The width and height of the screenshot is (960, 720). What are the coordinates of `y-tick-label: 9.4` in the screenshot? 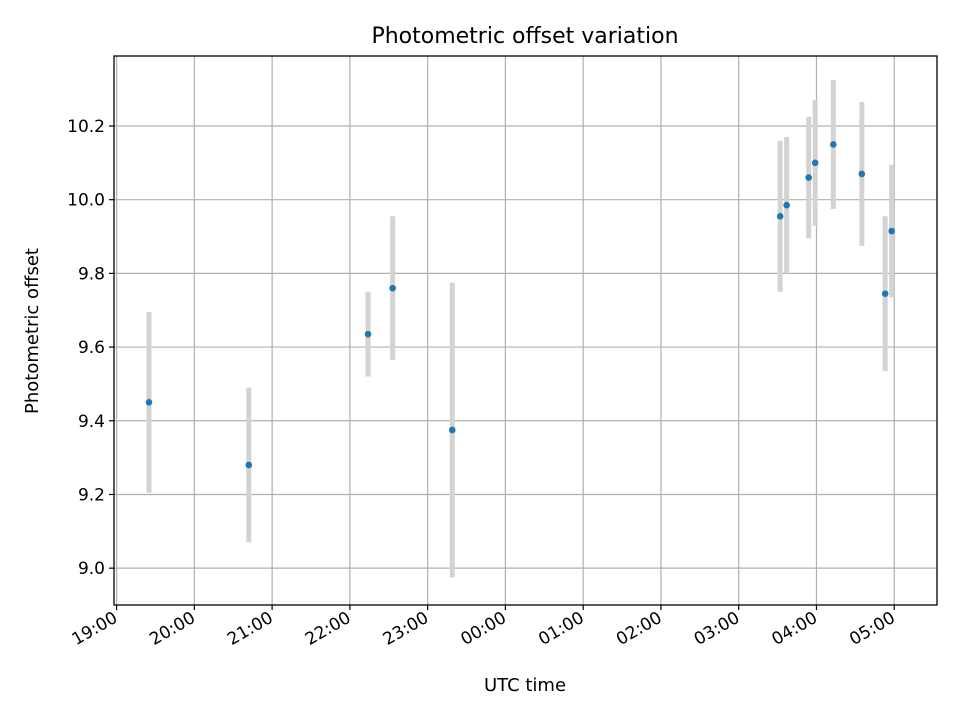 It's located at (91, 422).